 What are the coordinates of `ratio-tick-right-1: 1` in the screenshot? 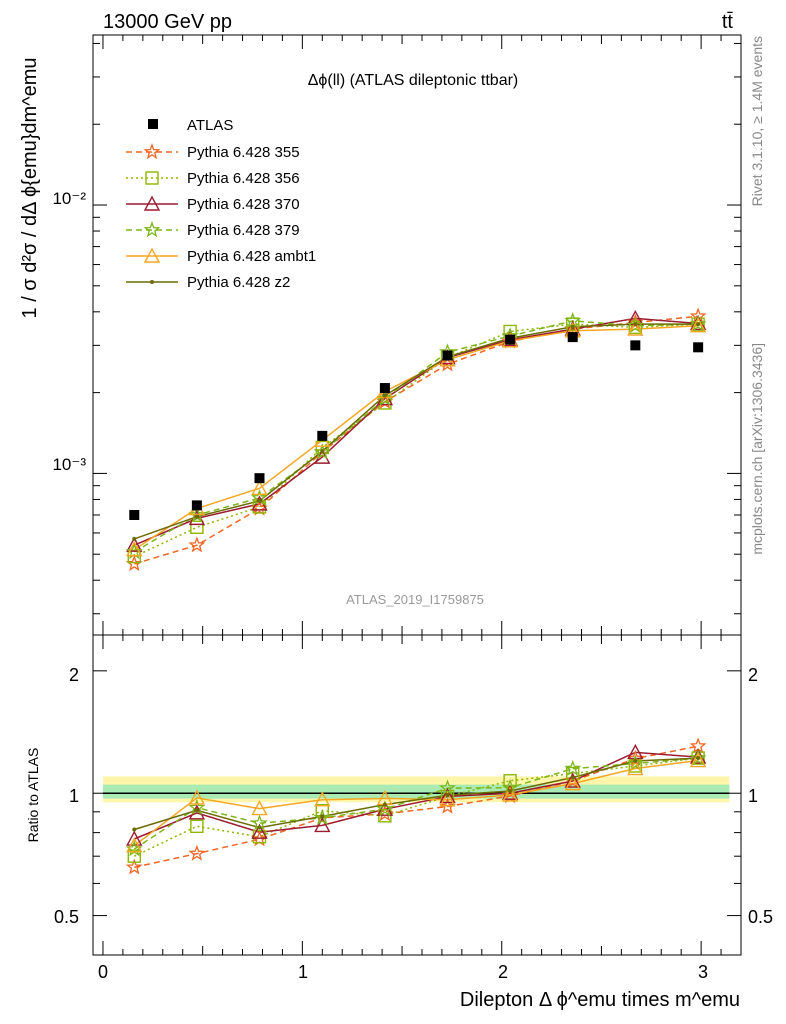 It's located at (753, 796).